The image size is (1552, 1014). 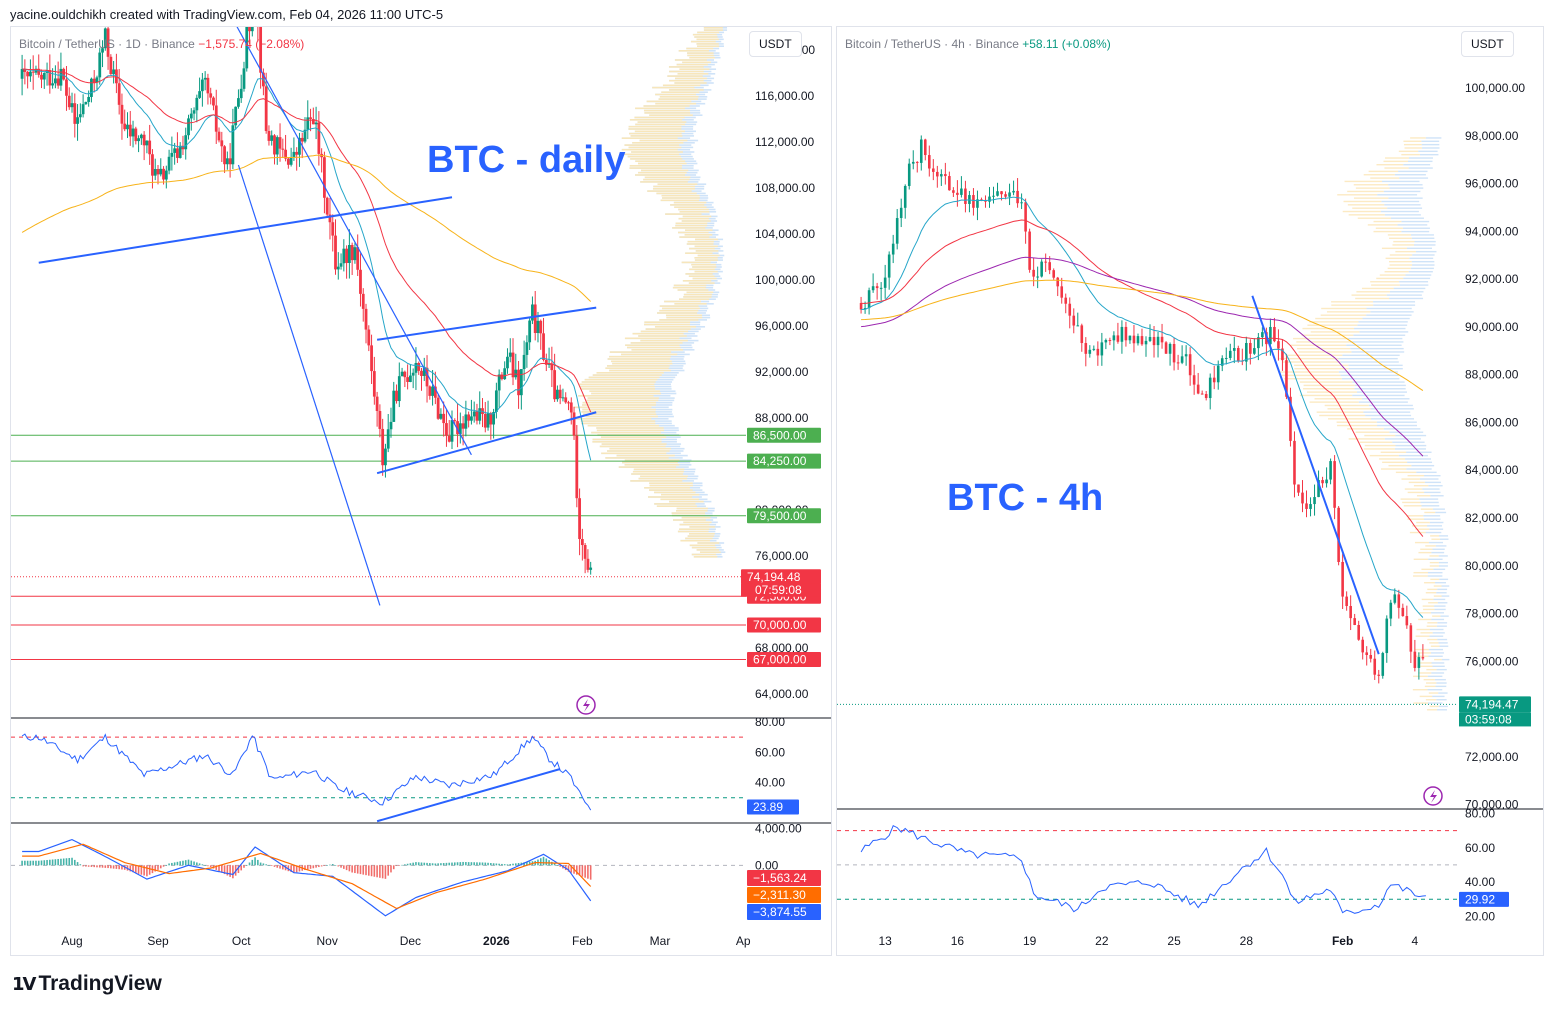 I want to click on lightning-icon-bolt, so click(x=1433, y=796).